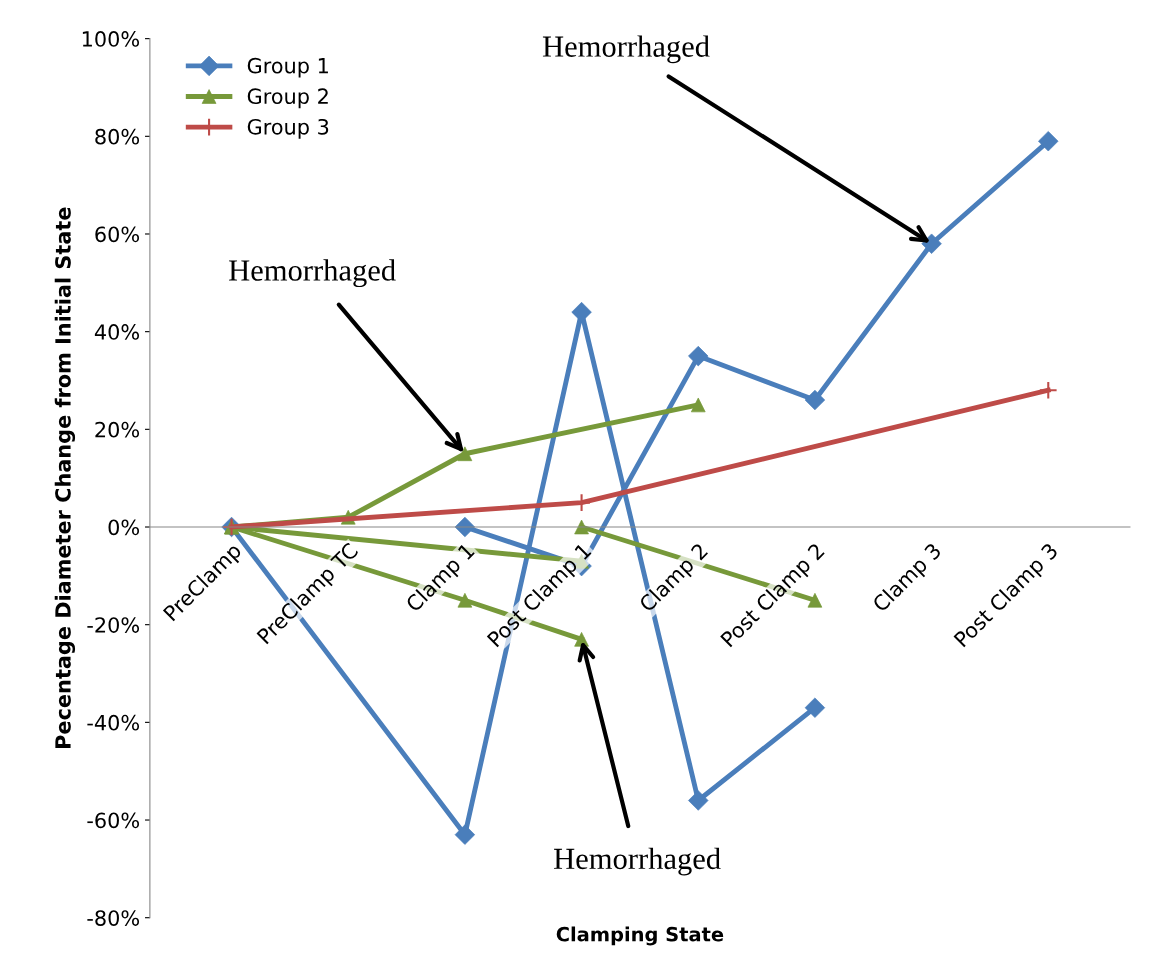  I want to click on y-tick-label: 80%, so click(117, 136).